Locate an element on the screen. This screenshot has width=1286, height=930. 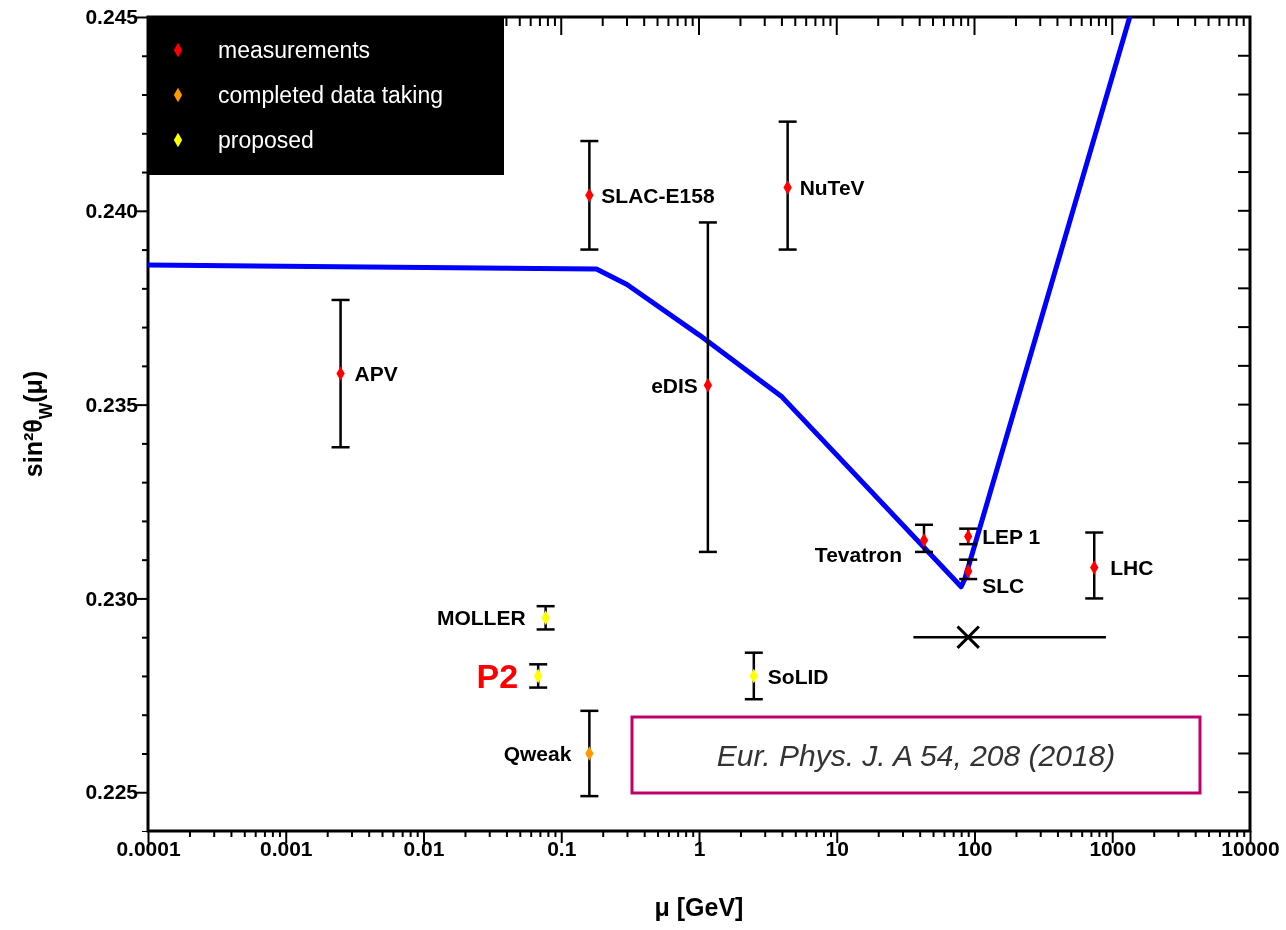
x-tick-label: 1 is located at coordinates (699, 848).